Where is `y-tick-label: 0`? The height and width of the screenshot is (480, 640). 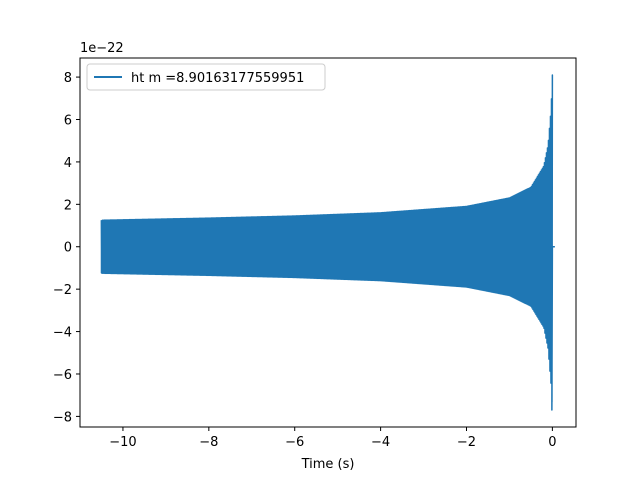
y-tick-label: 0 is located at coordinates (68, 248).